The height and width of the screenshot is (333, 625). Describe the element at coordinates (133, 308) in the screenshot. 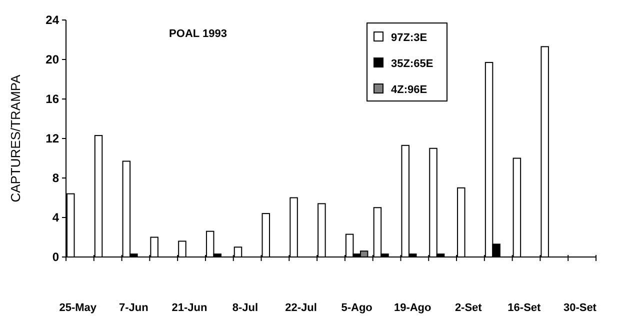

I see `x-tick-label: 7-Jun` at that location.